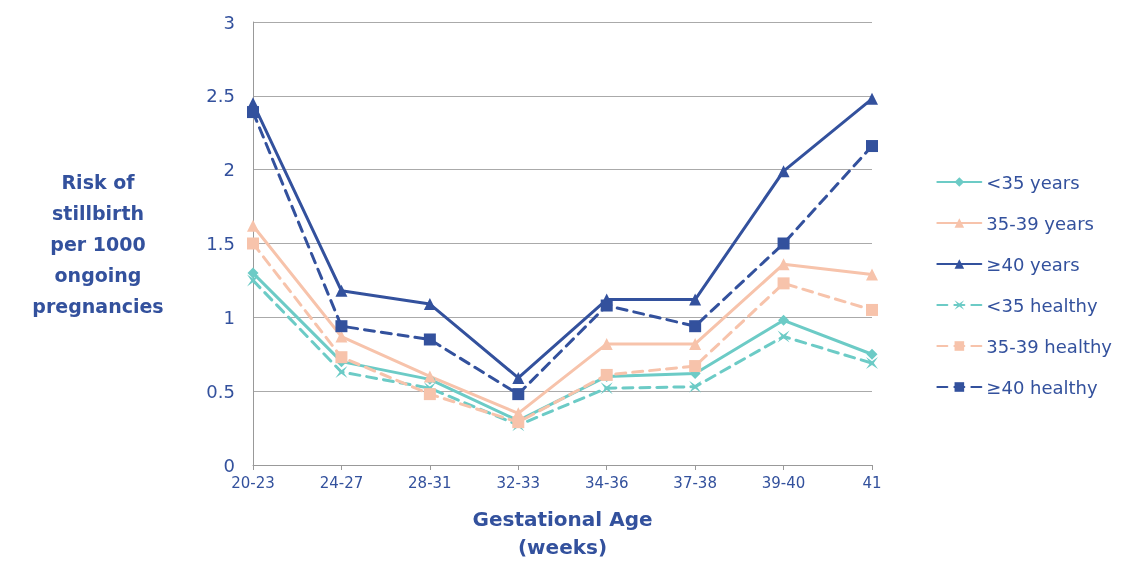 The height and width of the screenshot is (569, 1122). Describe the element at coordinates (695, 482) in the screenshot. I see `x-tick-label: 37-38` at that location.